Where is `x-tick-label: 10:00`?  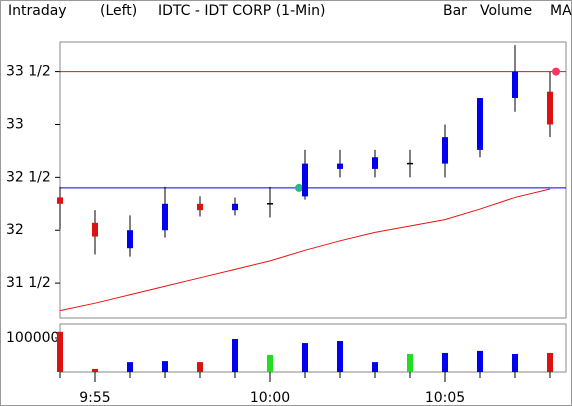 x-tick-label: 10:00 is located at coordinates (270, 398).